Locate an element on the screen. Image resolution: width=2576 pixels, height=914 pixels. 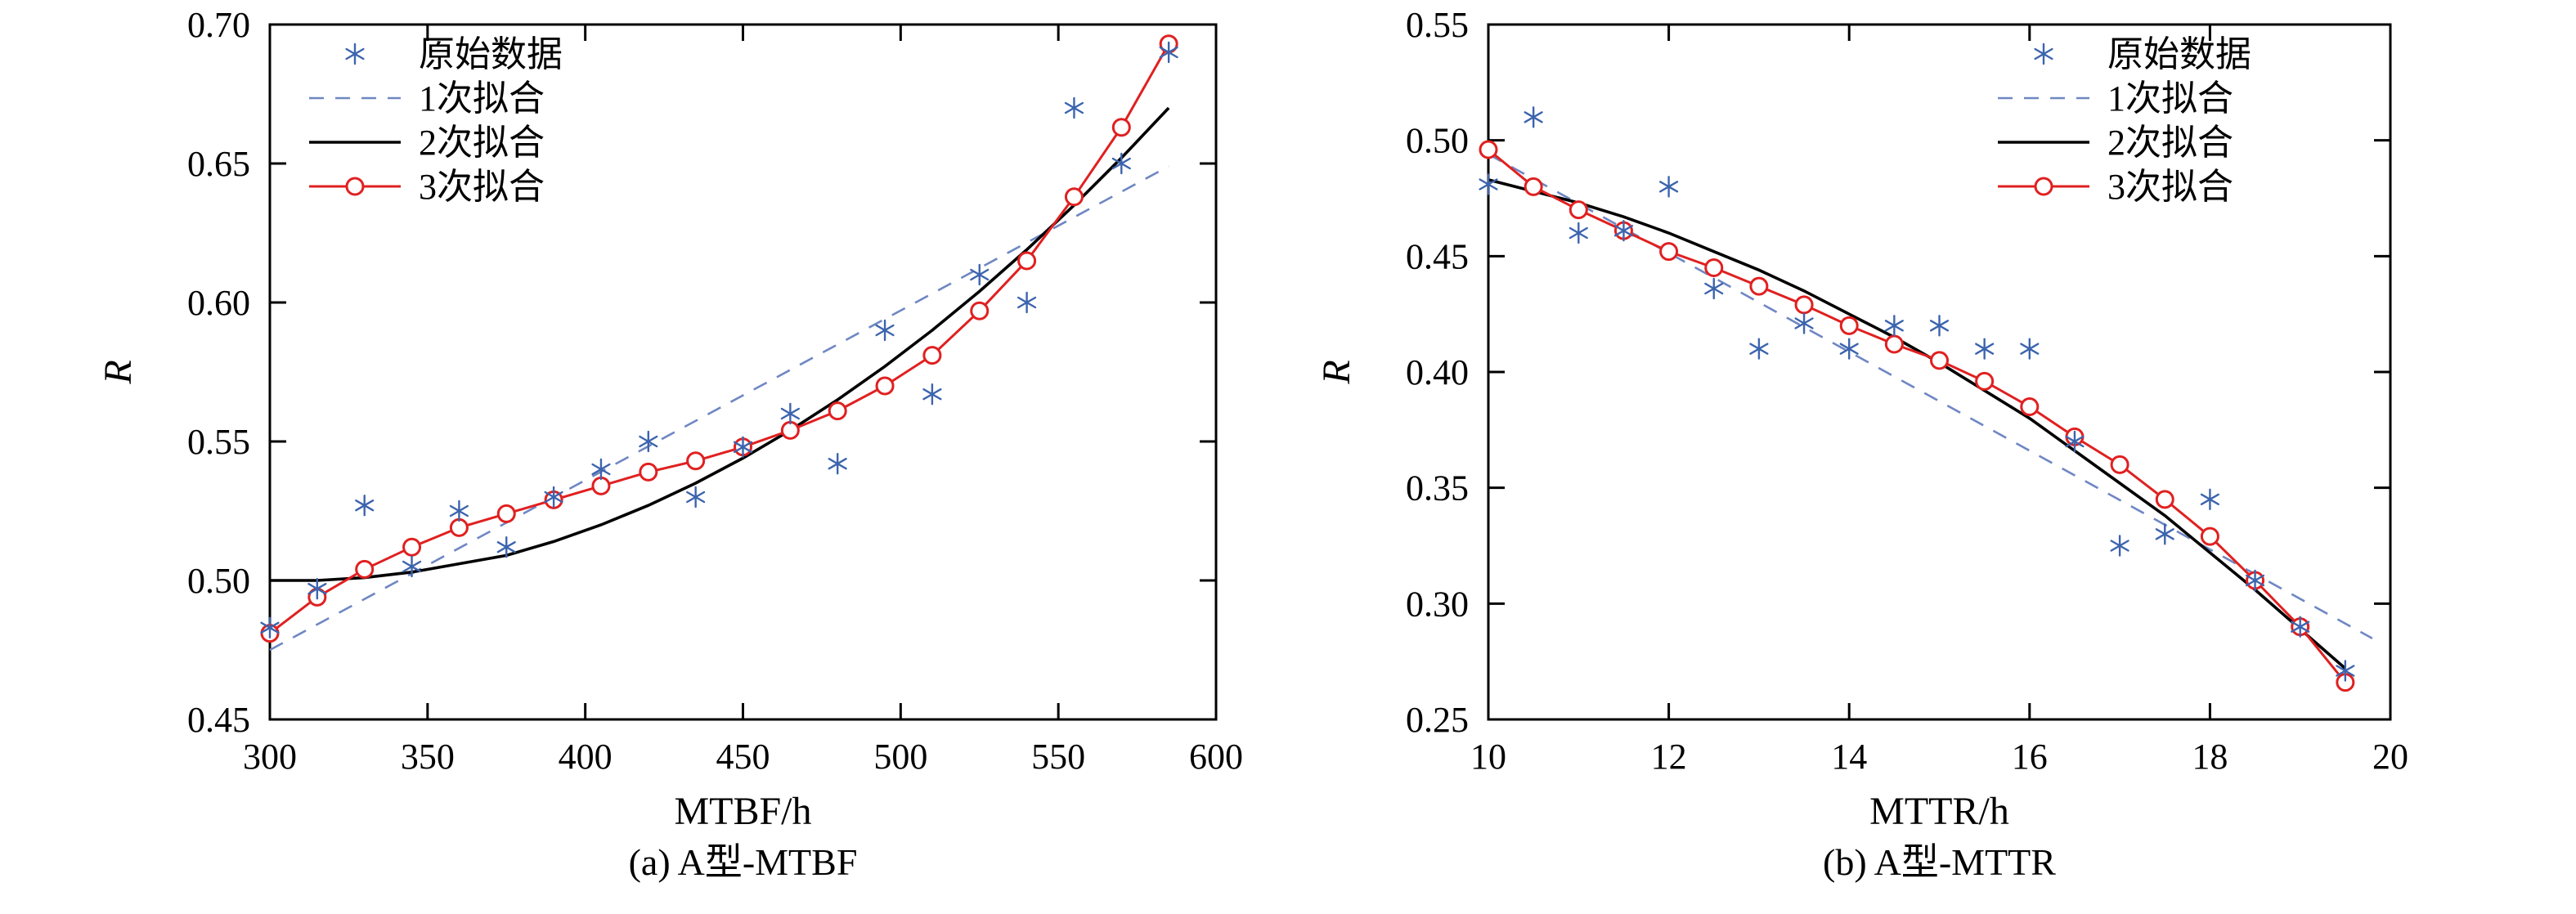
x-tick-label: 450 is located at coordinates (743, 757).